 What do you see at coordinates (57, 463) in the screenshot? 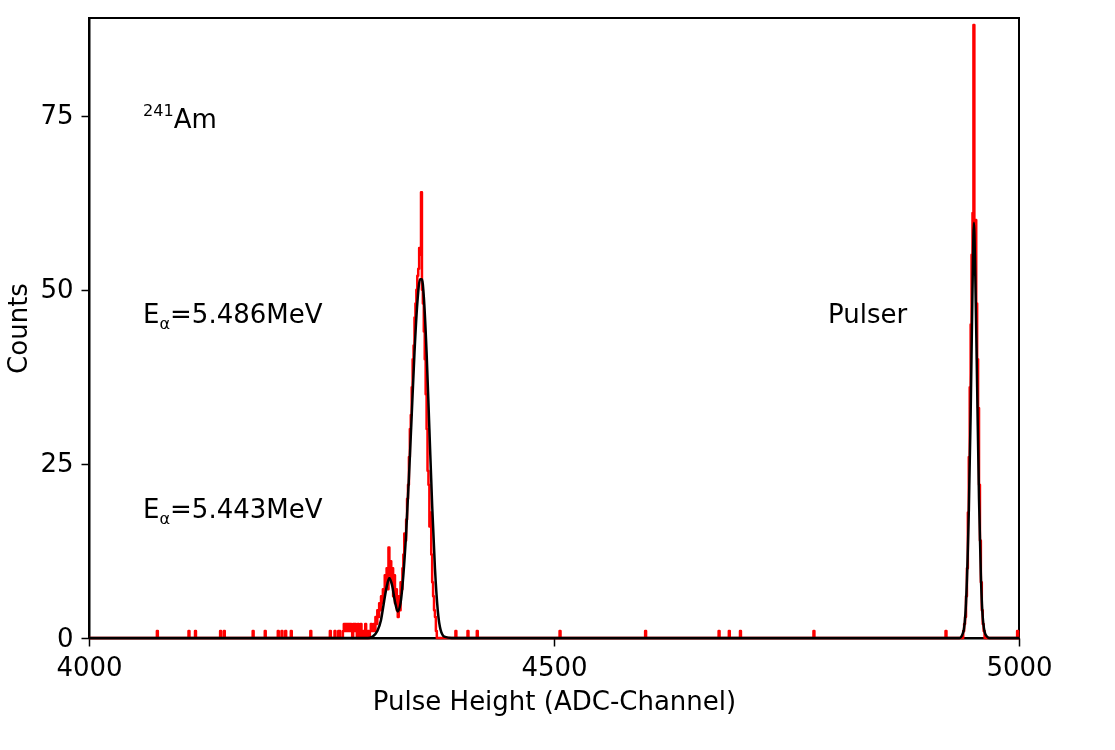
I see `y-tick-label: 25` at bounding box center [57, 463].